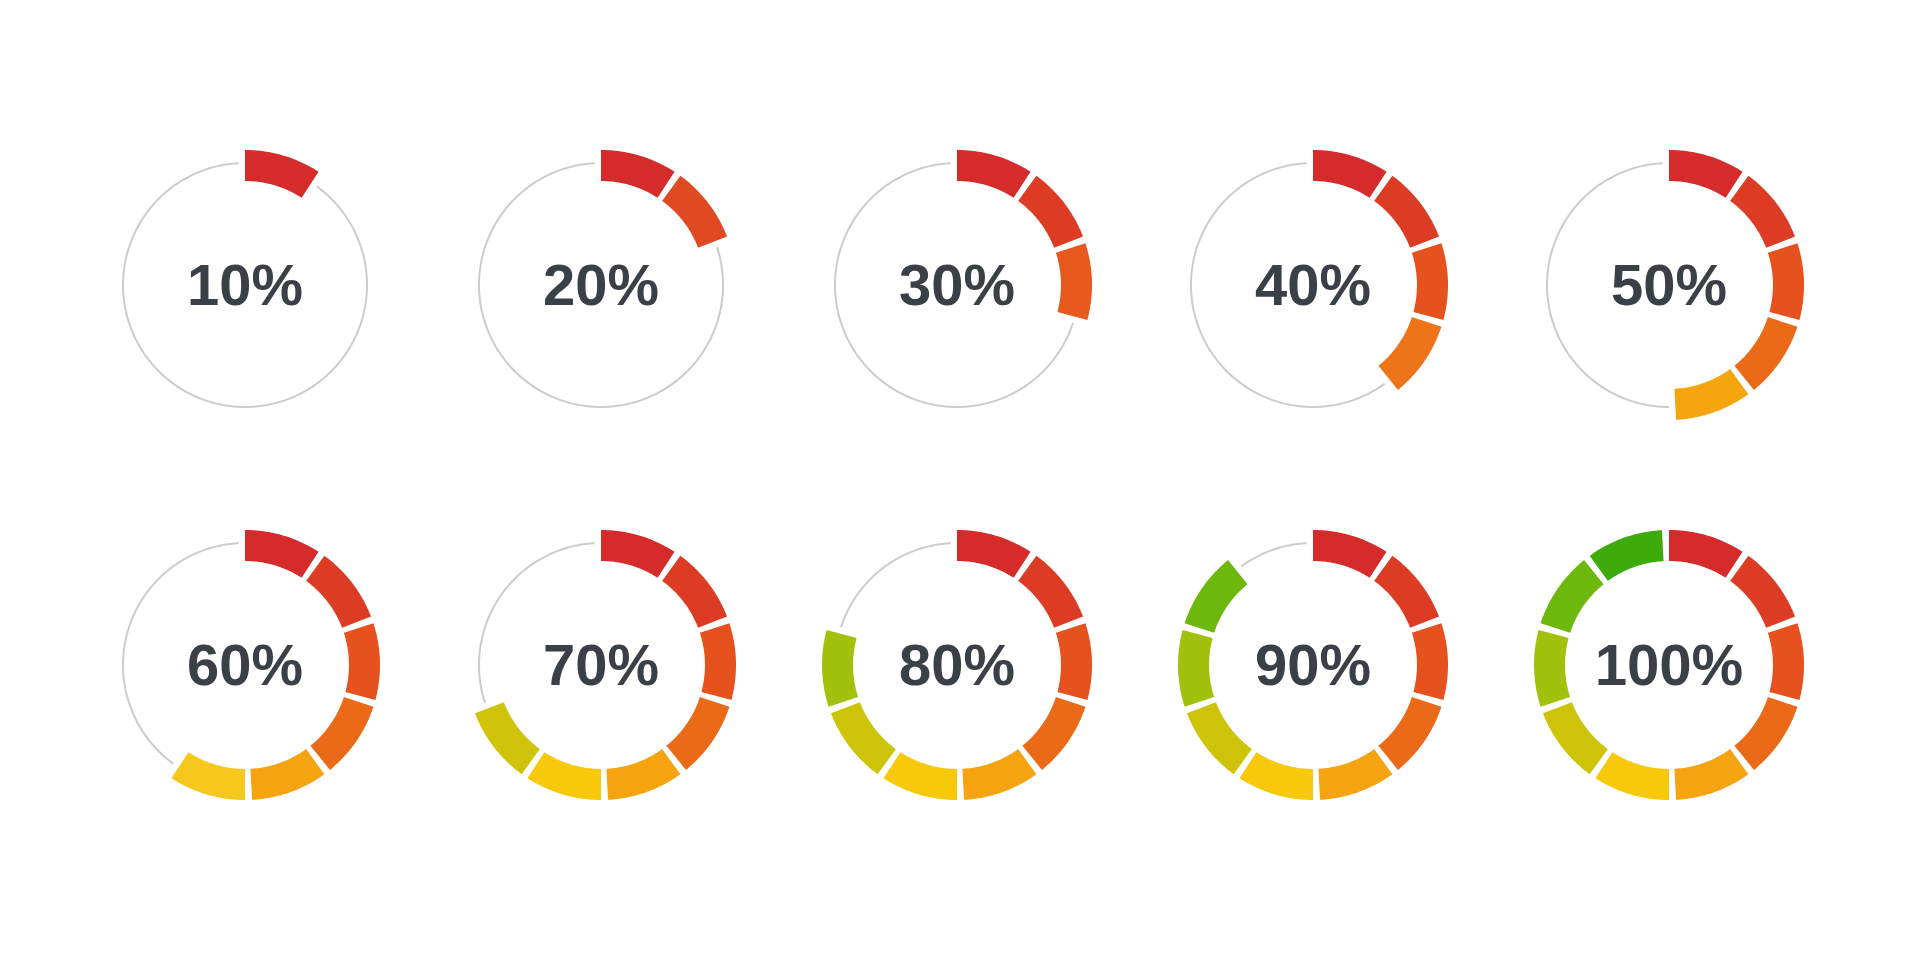  Describe the element at coordinates (245, 665) in the screenshot. I see `text: 60%` at that location.